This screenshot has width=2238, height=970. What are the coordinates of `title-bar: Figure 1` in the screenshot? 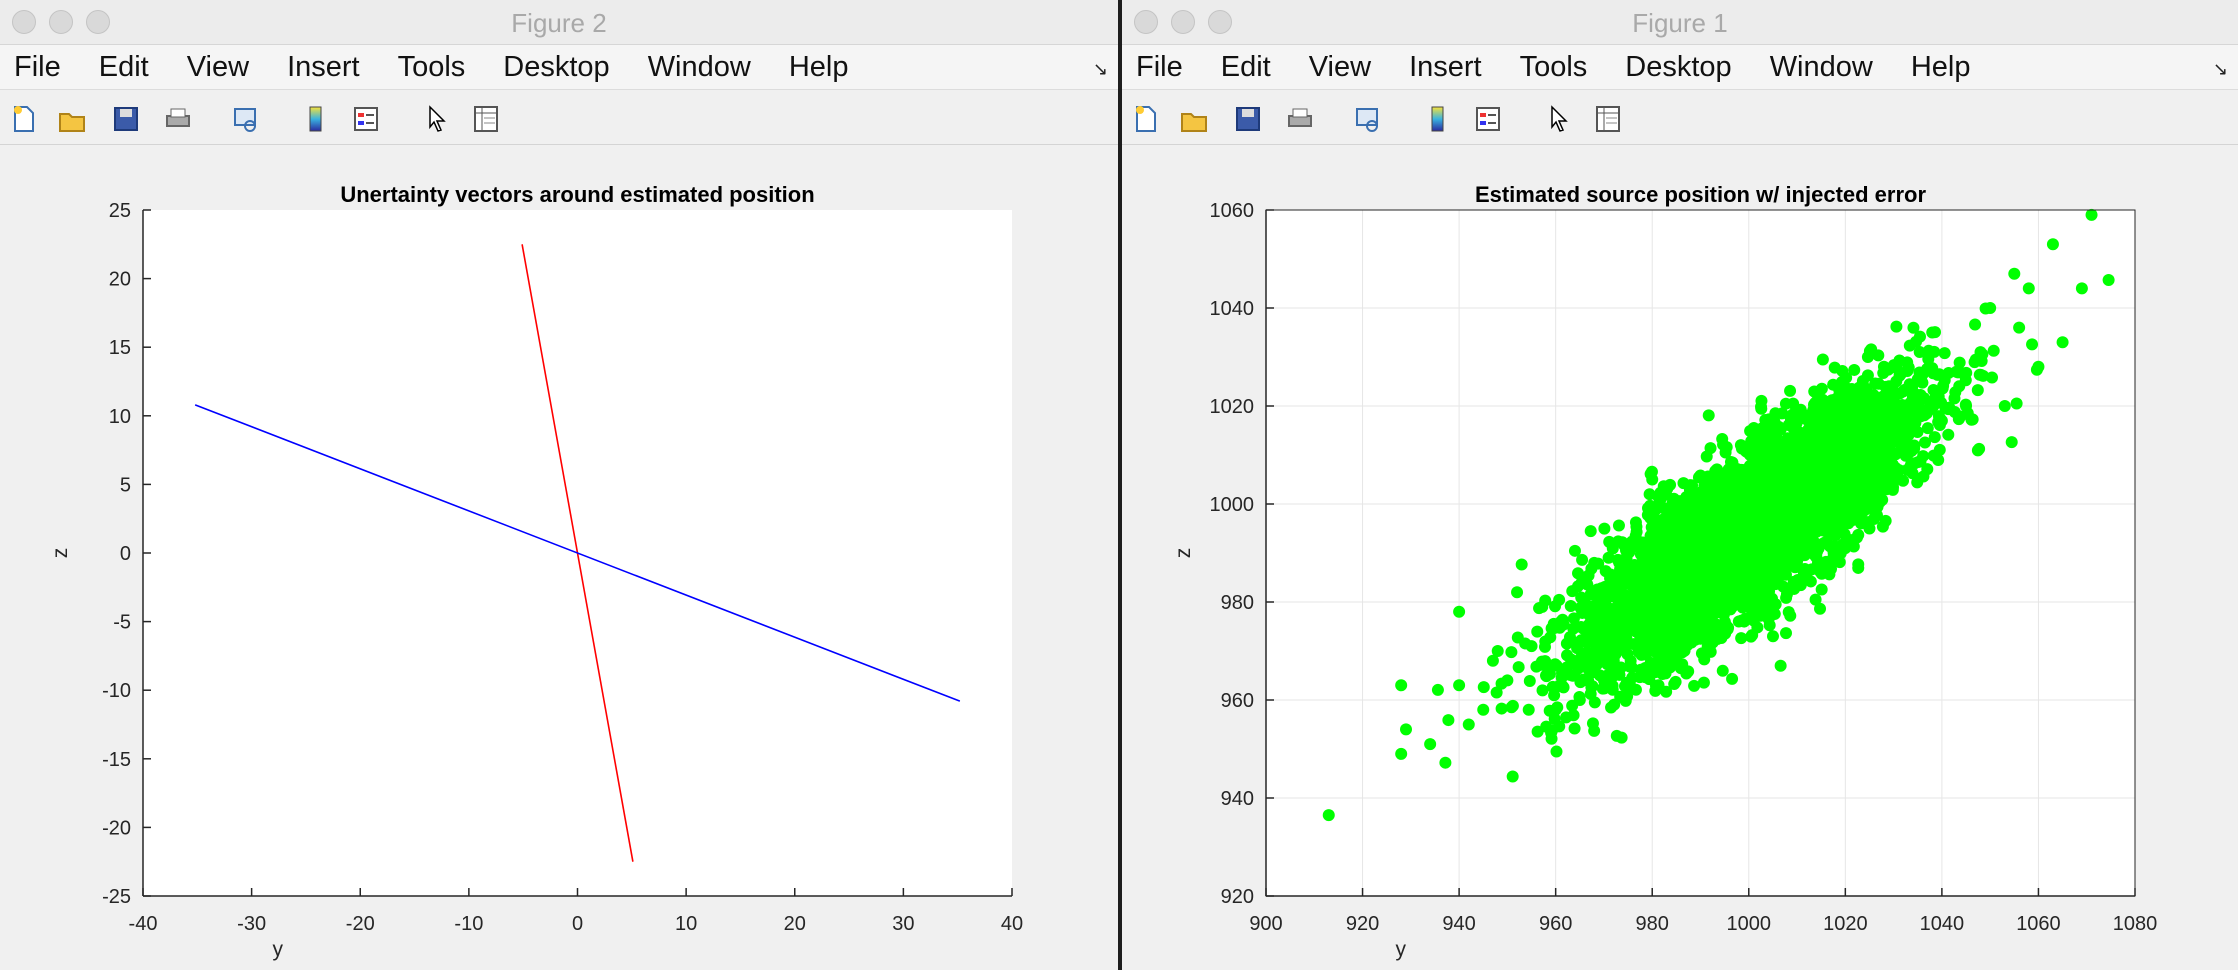 It's located at (1680, 22).